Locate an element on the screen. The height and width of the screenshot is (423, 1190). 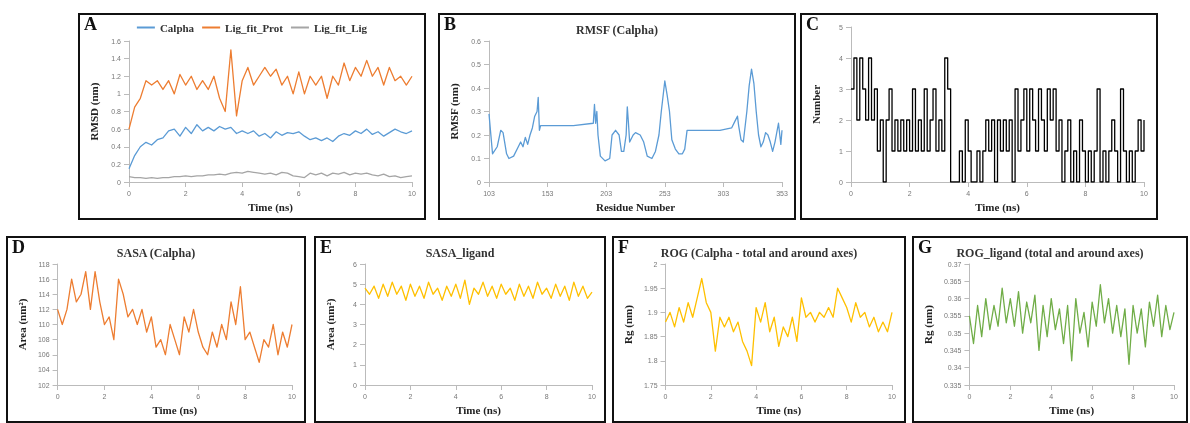
y-axis-title: RMSF (nm) is located at coordinates (454, 111).